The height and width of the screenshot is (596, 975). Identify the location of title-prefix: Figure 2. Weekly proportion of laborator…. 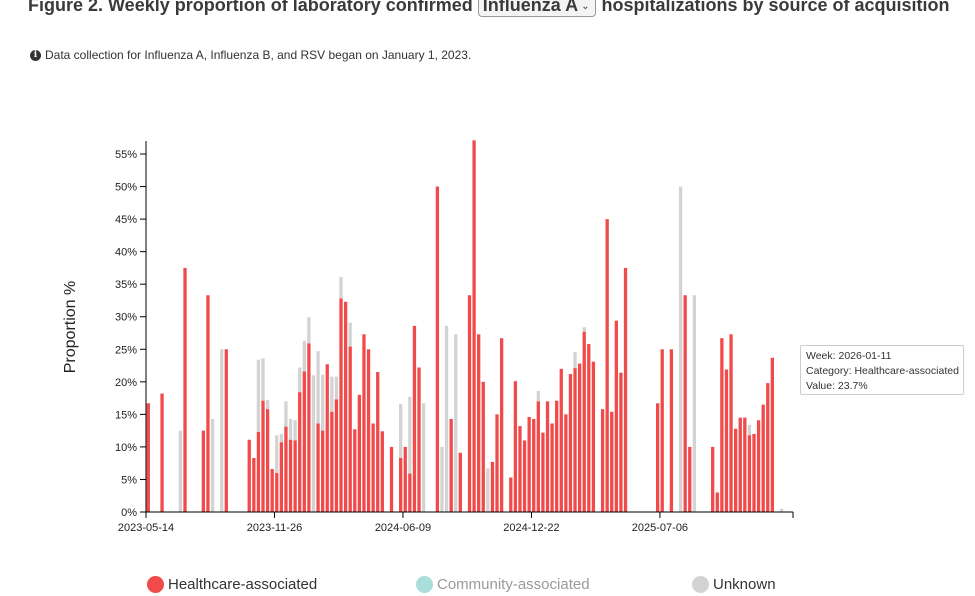
(250, 7).